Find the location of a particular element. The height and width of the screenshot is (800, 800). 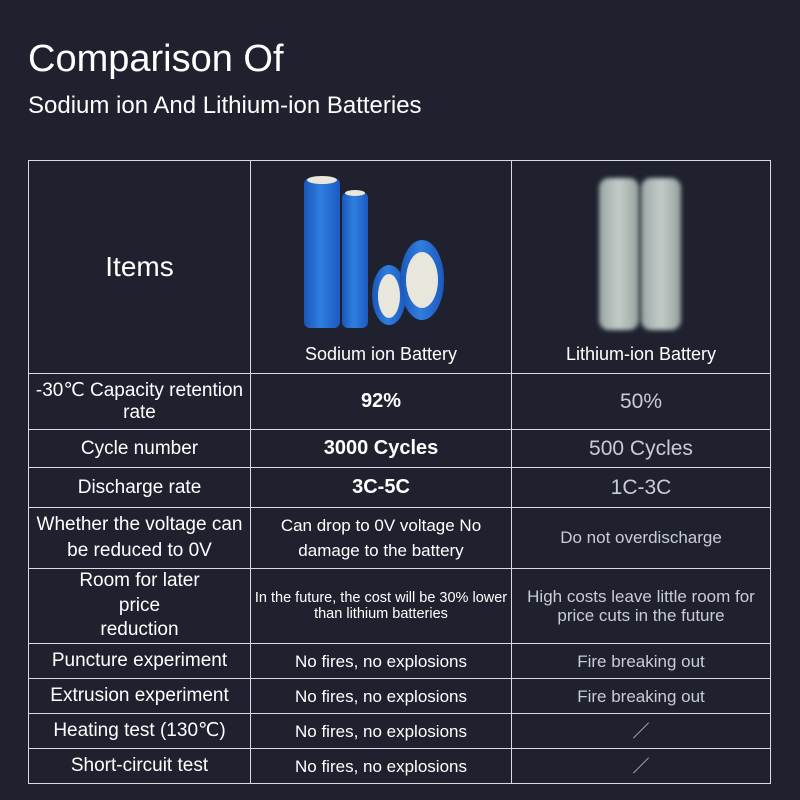

row-sodium: 3000 Cycles is located at coordinates (381, 448).